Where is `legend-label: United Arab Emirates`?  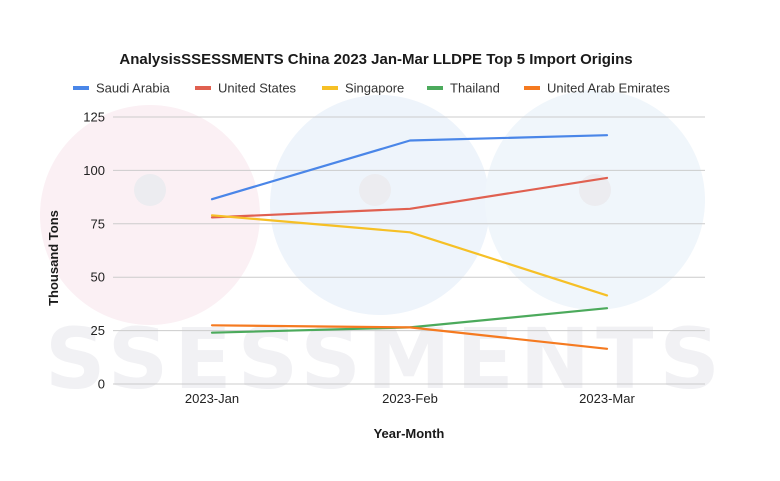 legend-label: United Arab Emirates is located at coordinates (608, 88).